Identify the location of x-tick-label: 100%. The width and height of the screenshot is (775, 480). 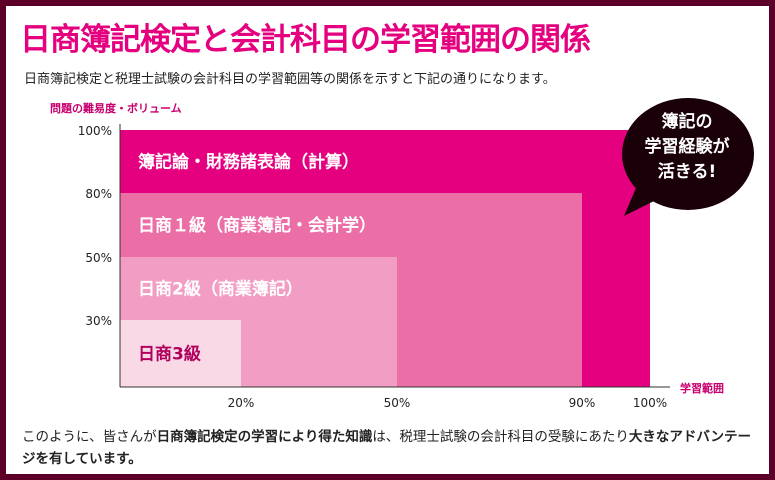
(650, 403).